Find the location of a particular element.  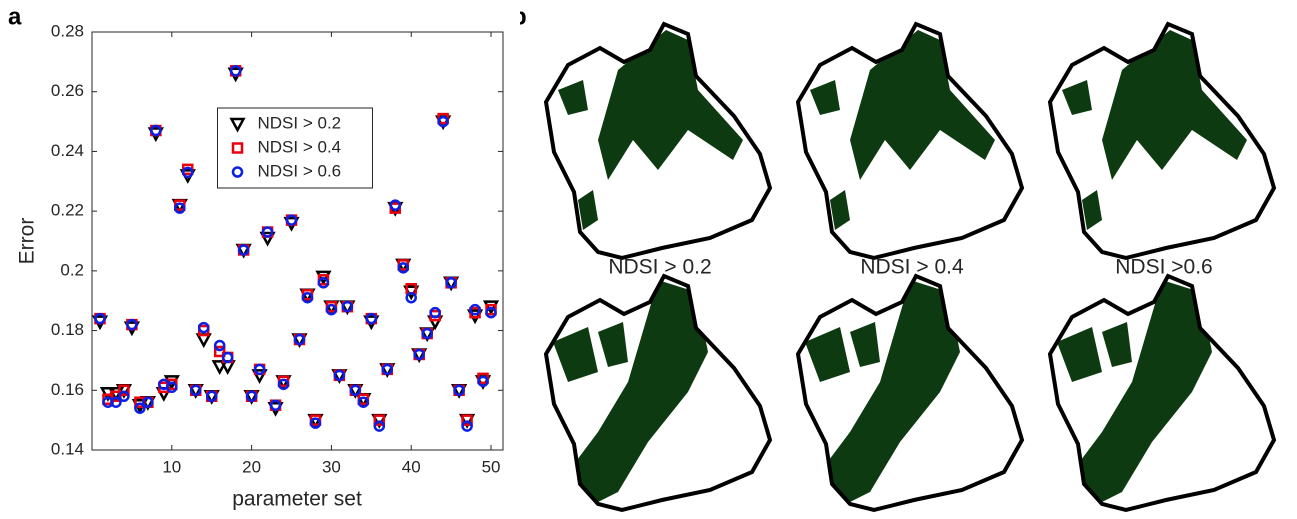

x-tick-label: 30 is located at coordinates (331, 466).